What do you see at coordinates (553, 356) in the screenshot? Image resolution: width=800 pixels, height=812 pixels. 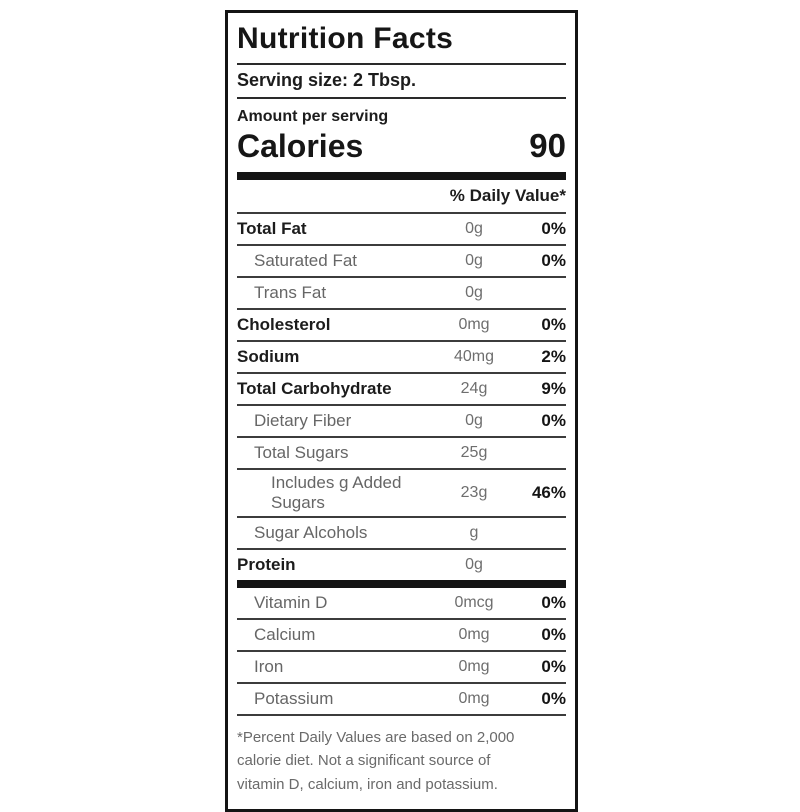 I see `nutrient-daily-value: 2%` at bounding box center [553, 356].